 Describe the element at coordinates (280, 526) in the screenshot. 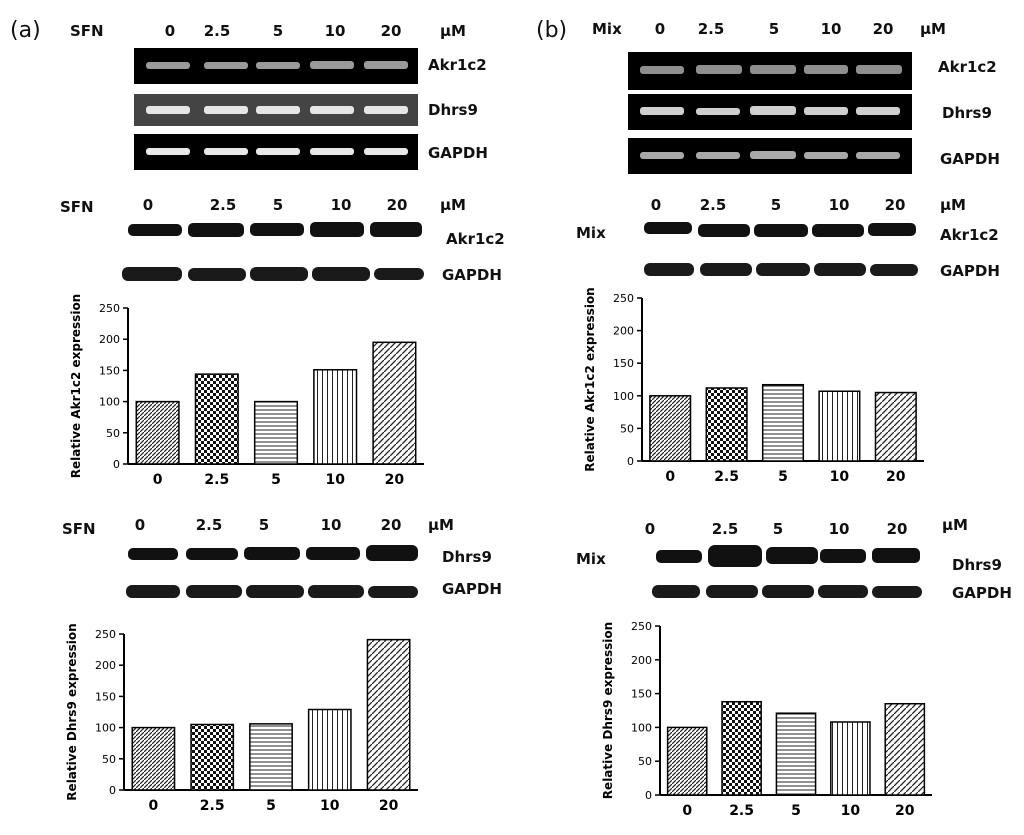

I see `panel-a-wb2-conc-row: 0 2.5 5 10 20` at that location.